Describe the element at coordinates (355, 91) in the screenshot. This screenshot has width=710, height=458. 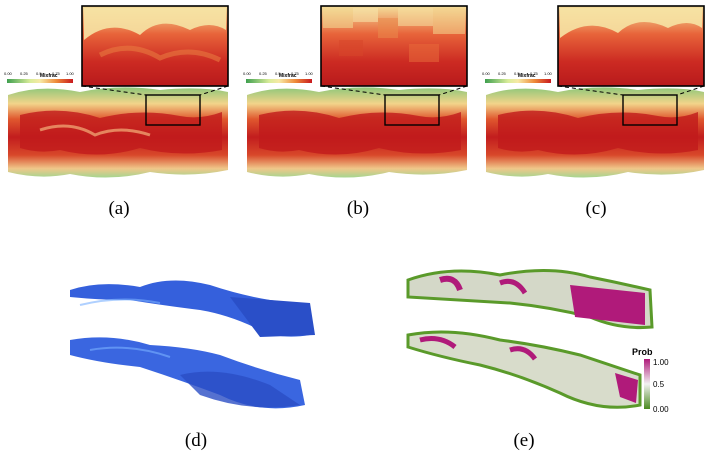
I see `mixfrac-field-b: Mixfrac 0.00 0.25 0.5 0.75 1.00` at that location.